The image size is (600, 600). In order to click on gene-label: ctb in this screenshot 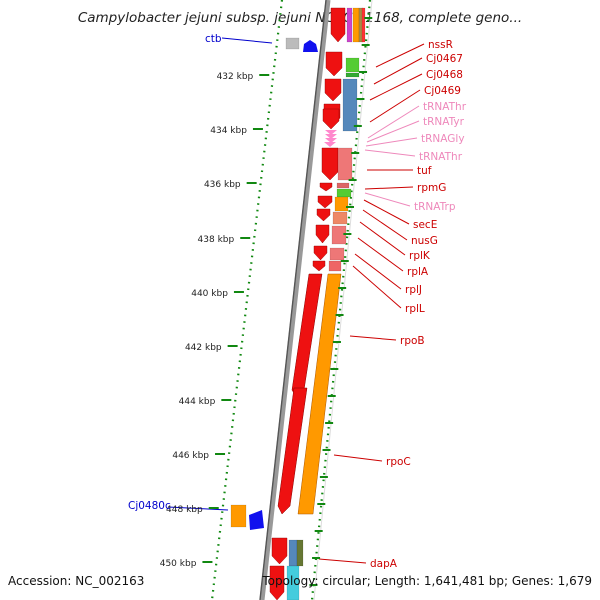, I will do `click(213, 39)`.